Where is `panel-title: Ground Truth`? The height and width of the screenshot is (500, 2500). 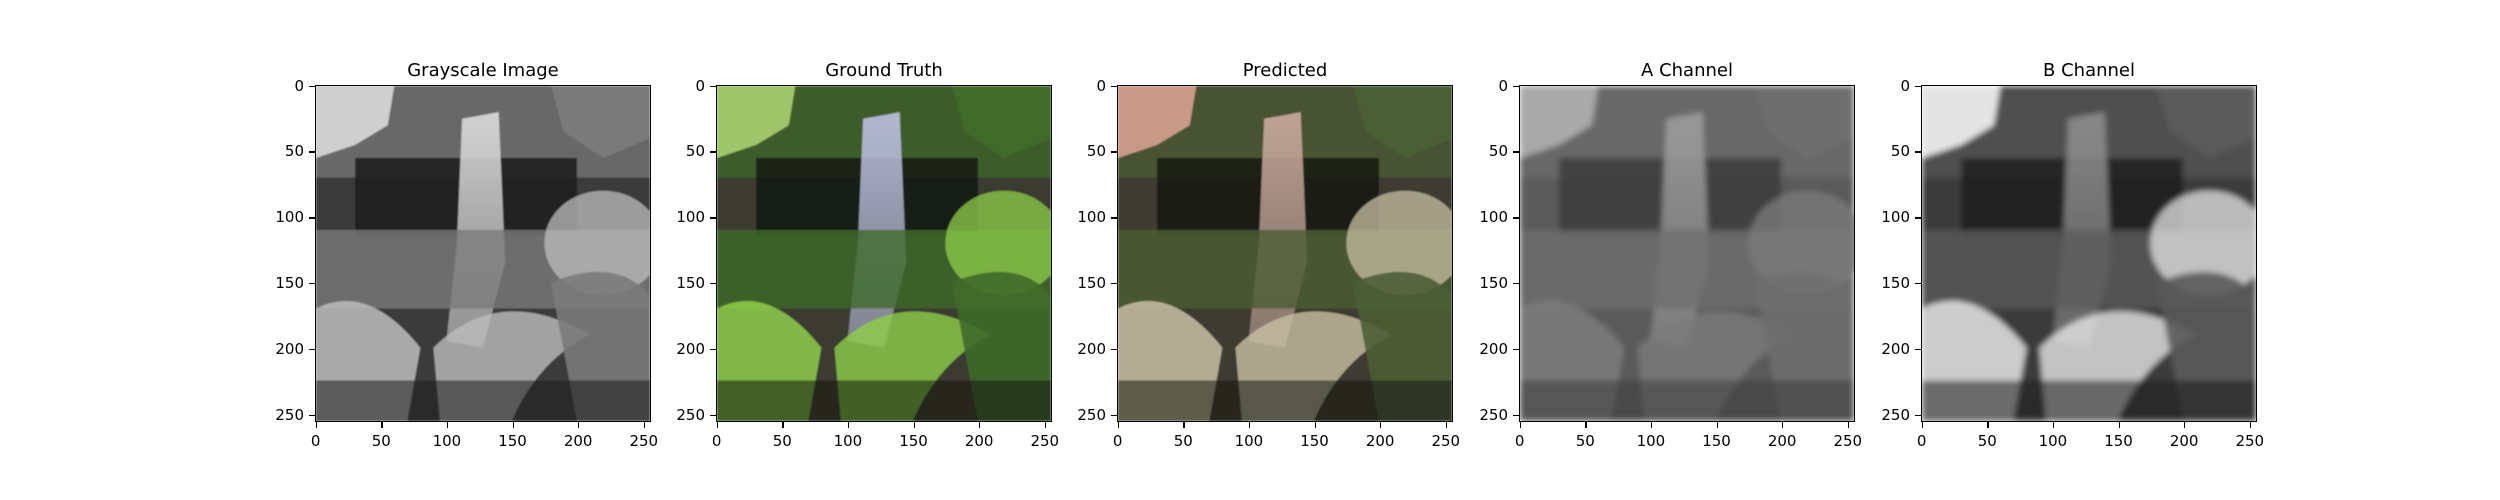 panel-title: Ground Truth is located at coordinates (884, 70).